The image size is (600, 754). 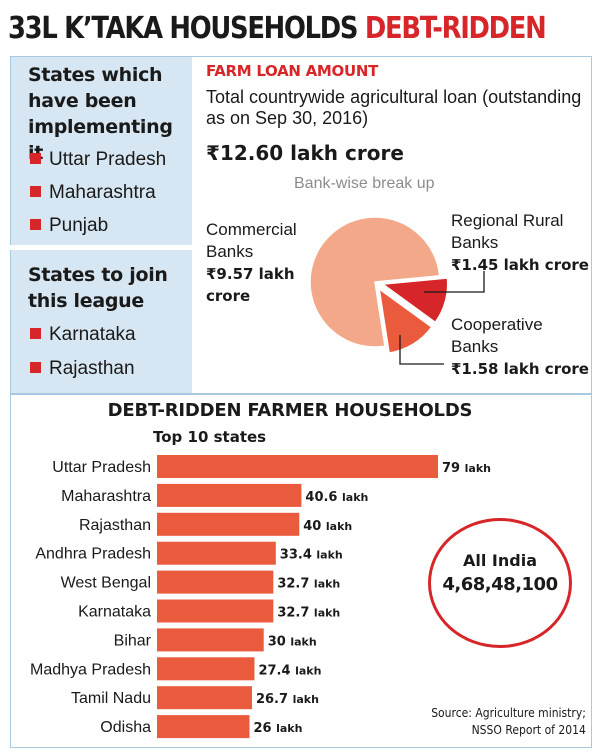 I want to click on bar-chart-subtitle: Top 10 states, so click(x=210, y=437).